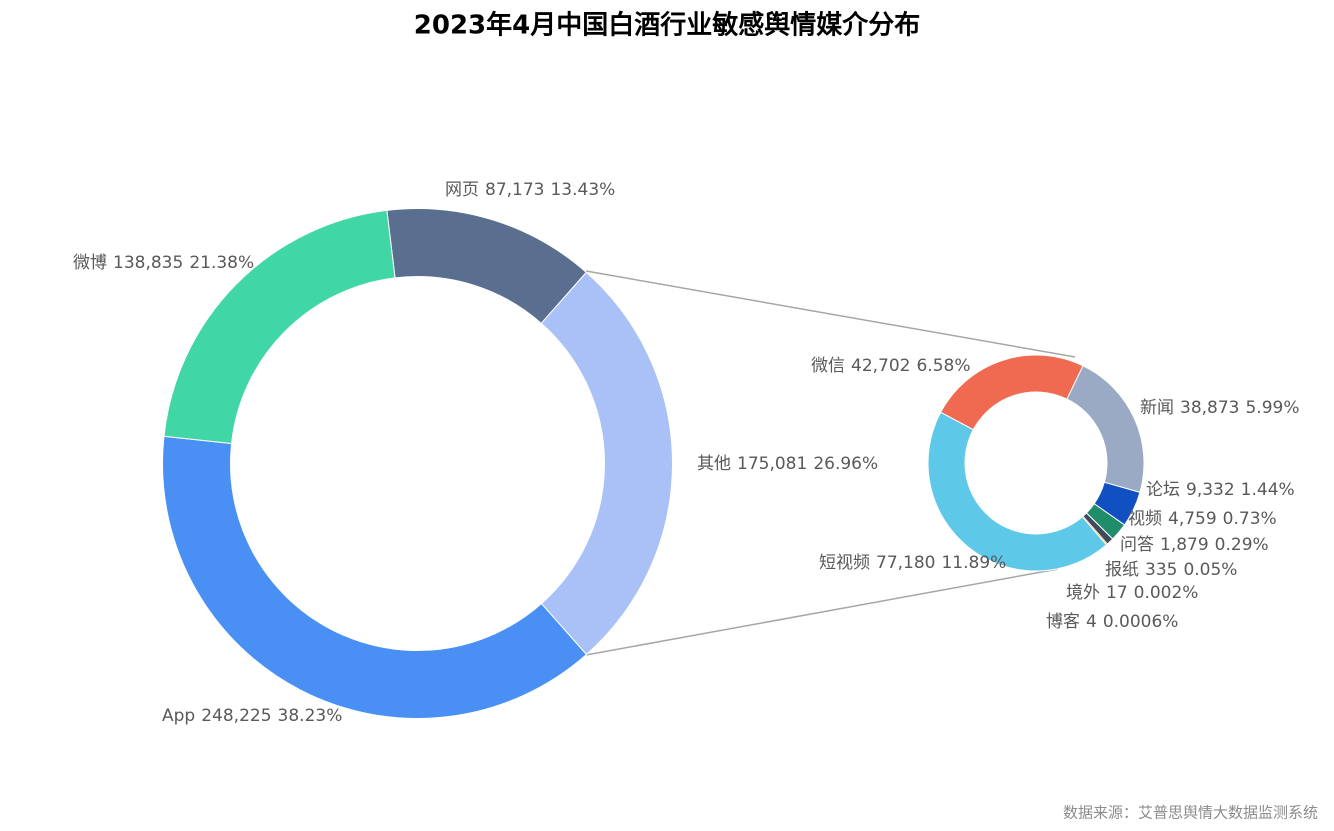  Describe the element at coordinates (1091, 622) in the screenshot. I see `value-label: 4` at that location.